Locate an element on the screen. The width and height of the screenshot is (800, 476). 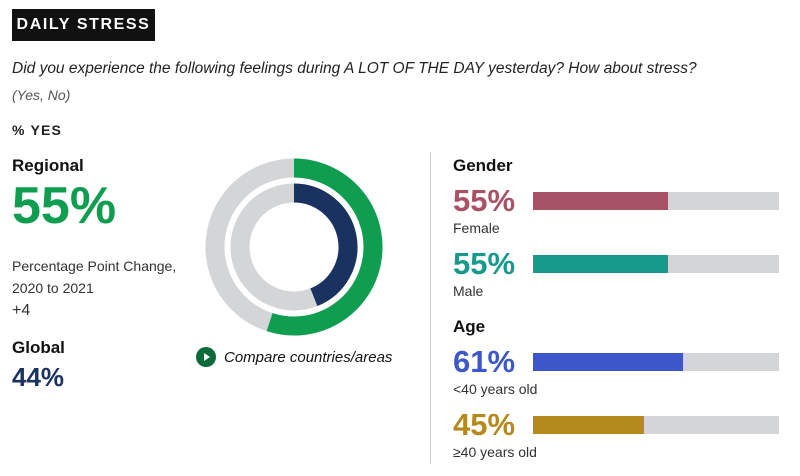
male-bar is located at coordinates (601, 264).